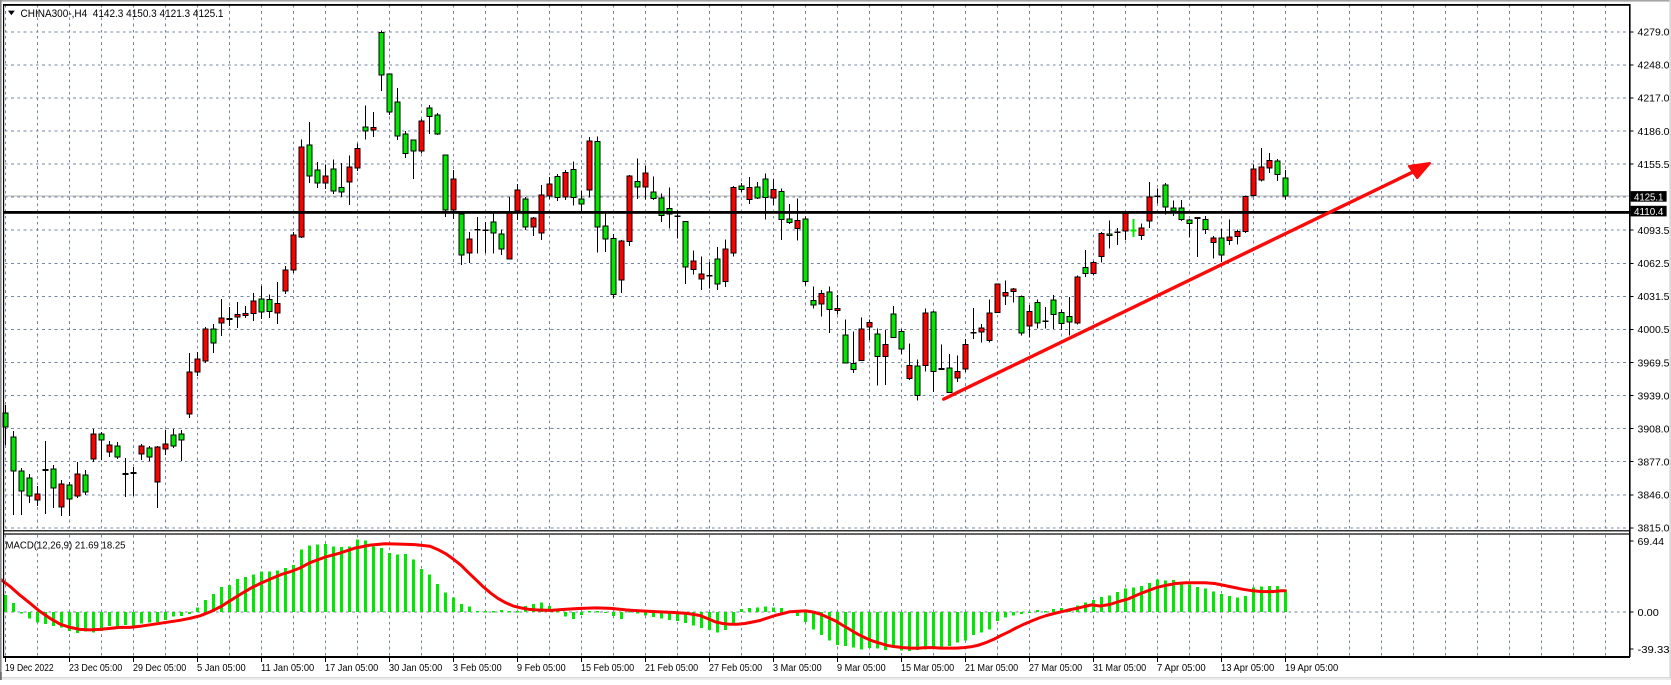  What do you see at coordinates (29, 668) in the screenshot?
I see `svg-text: 19 Dec 2022` at bounding box center [29, 668].